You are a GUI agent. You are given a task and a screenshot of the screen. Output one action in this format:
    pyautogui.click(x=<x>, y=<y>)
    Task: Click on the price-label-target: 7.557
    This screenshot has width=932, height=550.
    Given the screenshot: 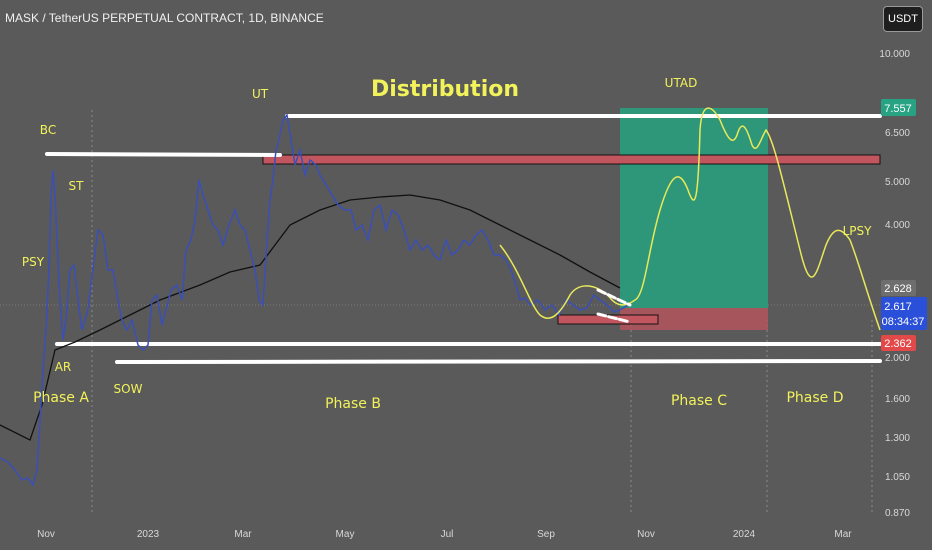 What is the action you would take?
    pyautogui.click(x=898, y=107)
    